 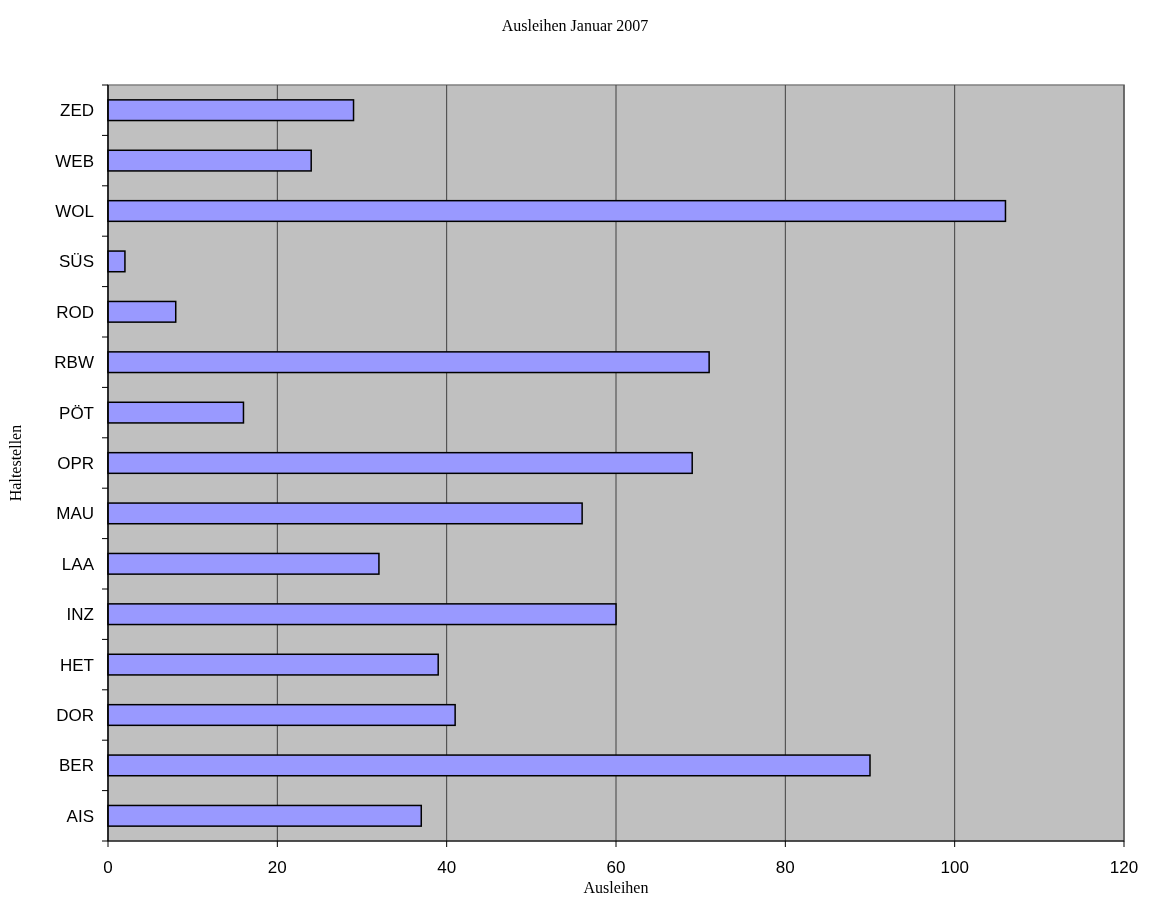 What do you see at coordinates (616, 887) in the screenshot?
I see `x-axis-title: Ausleihen` at bounding box center [616, 887].